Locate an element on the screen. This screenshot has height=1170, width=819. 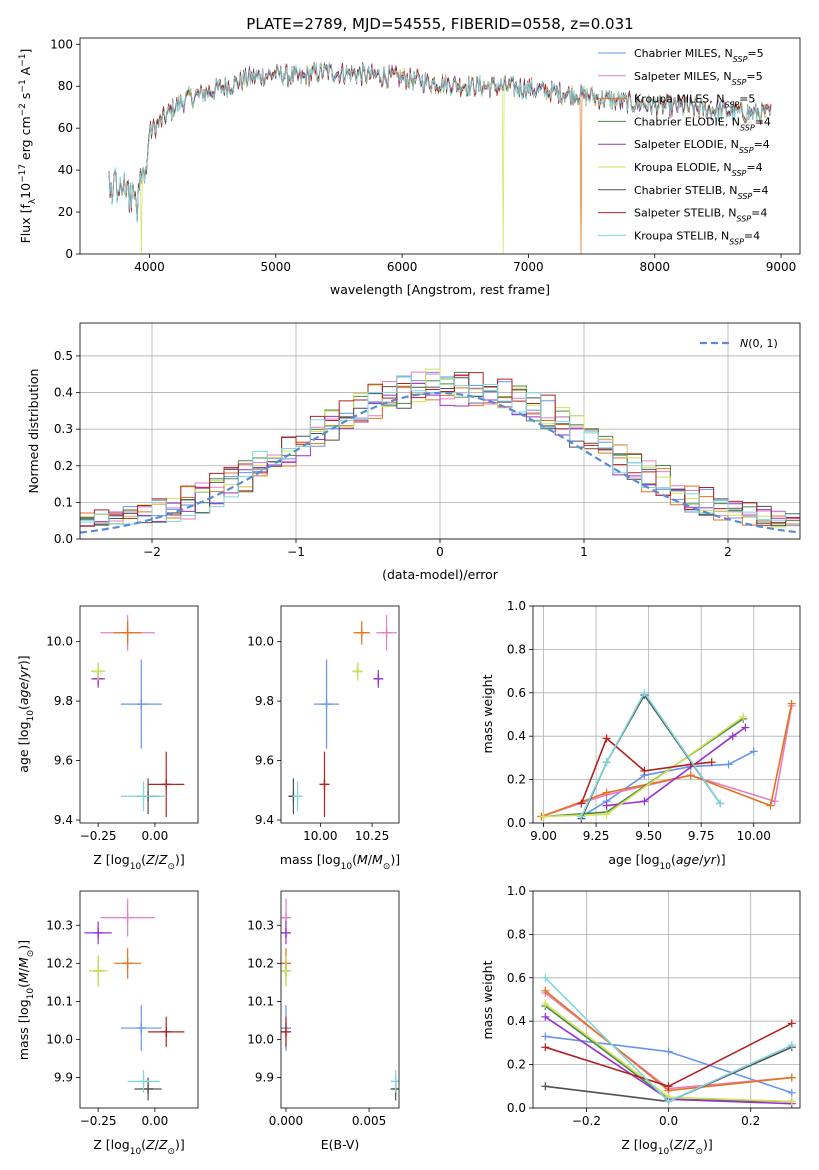
x-axis-label: mass [log10(M/M⊙)] is located at coordinates (340, 862).